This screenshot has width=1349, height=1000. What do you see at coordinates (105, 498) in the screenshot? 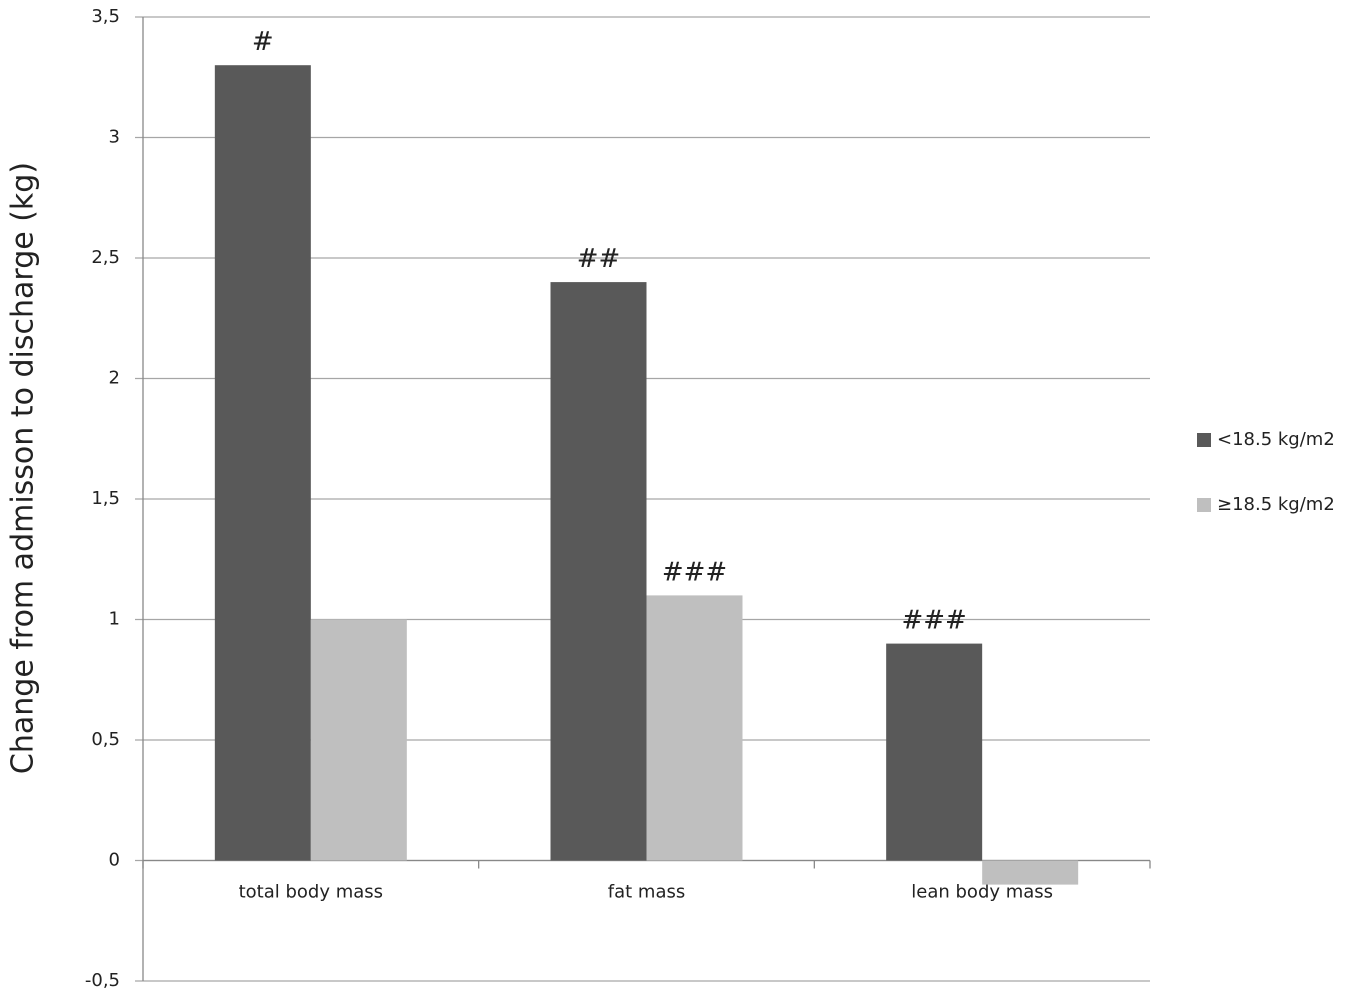
I see `y-tick-label: 1,5` at bounding box center [105, 498].